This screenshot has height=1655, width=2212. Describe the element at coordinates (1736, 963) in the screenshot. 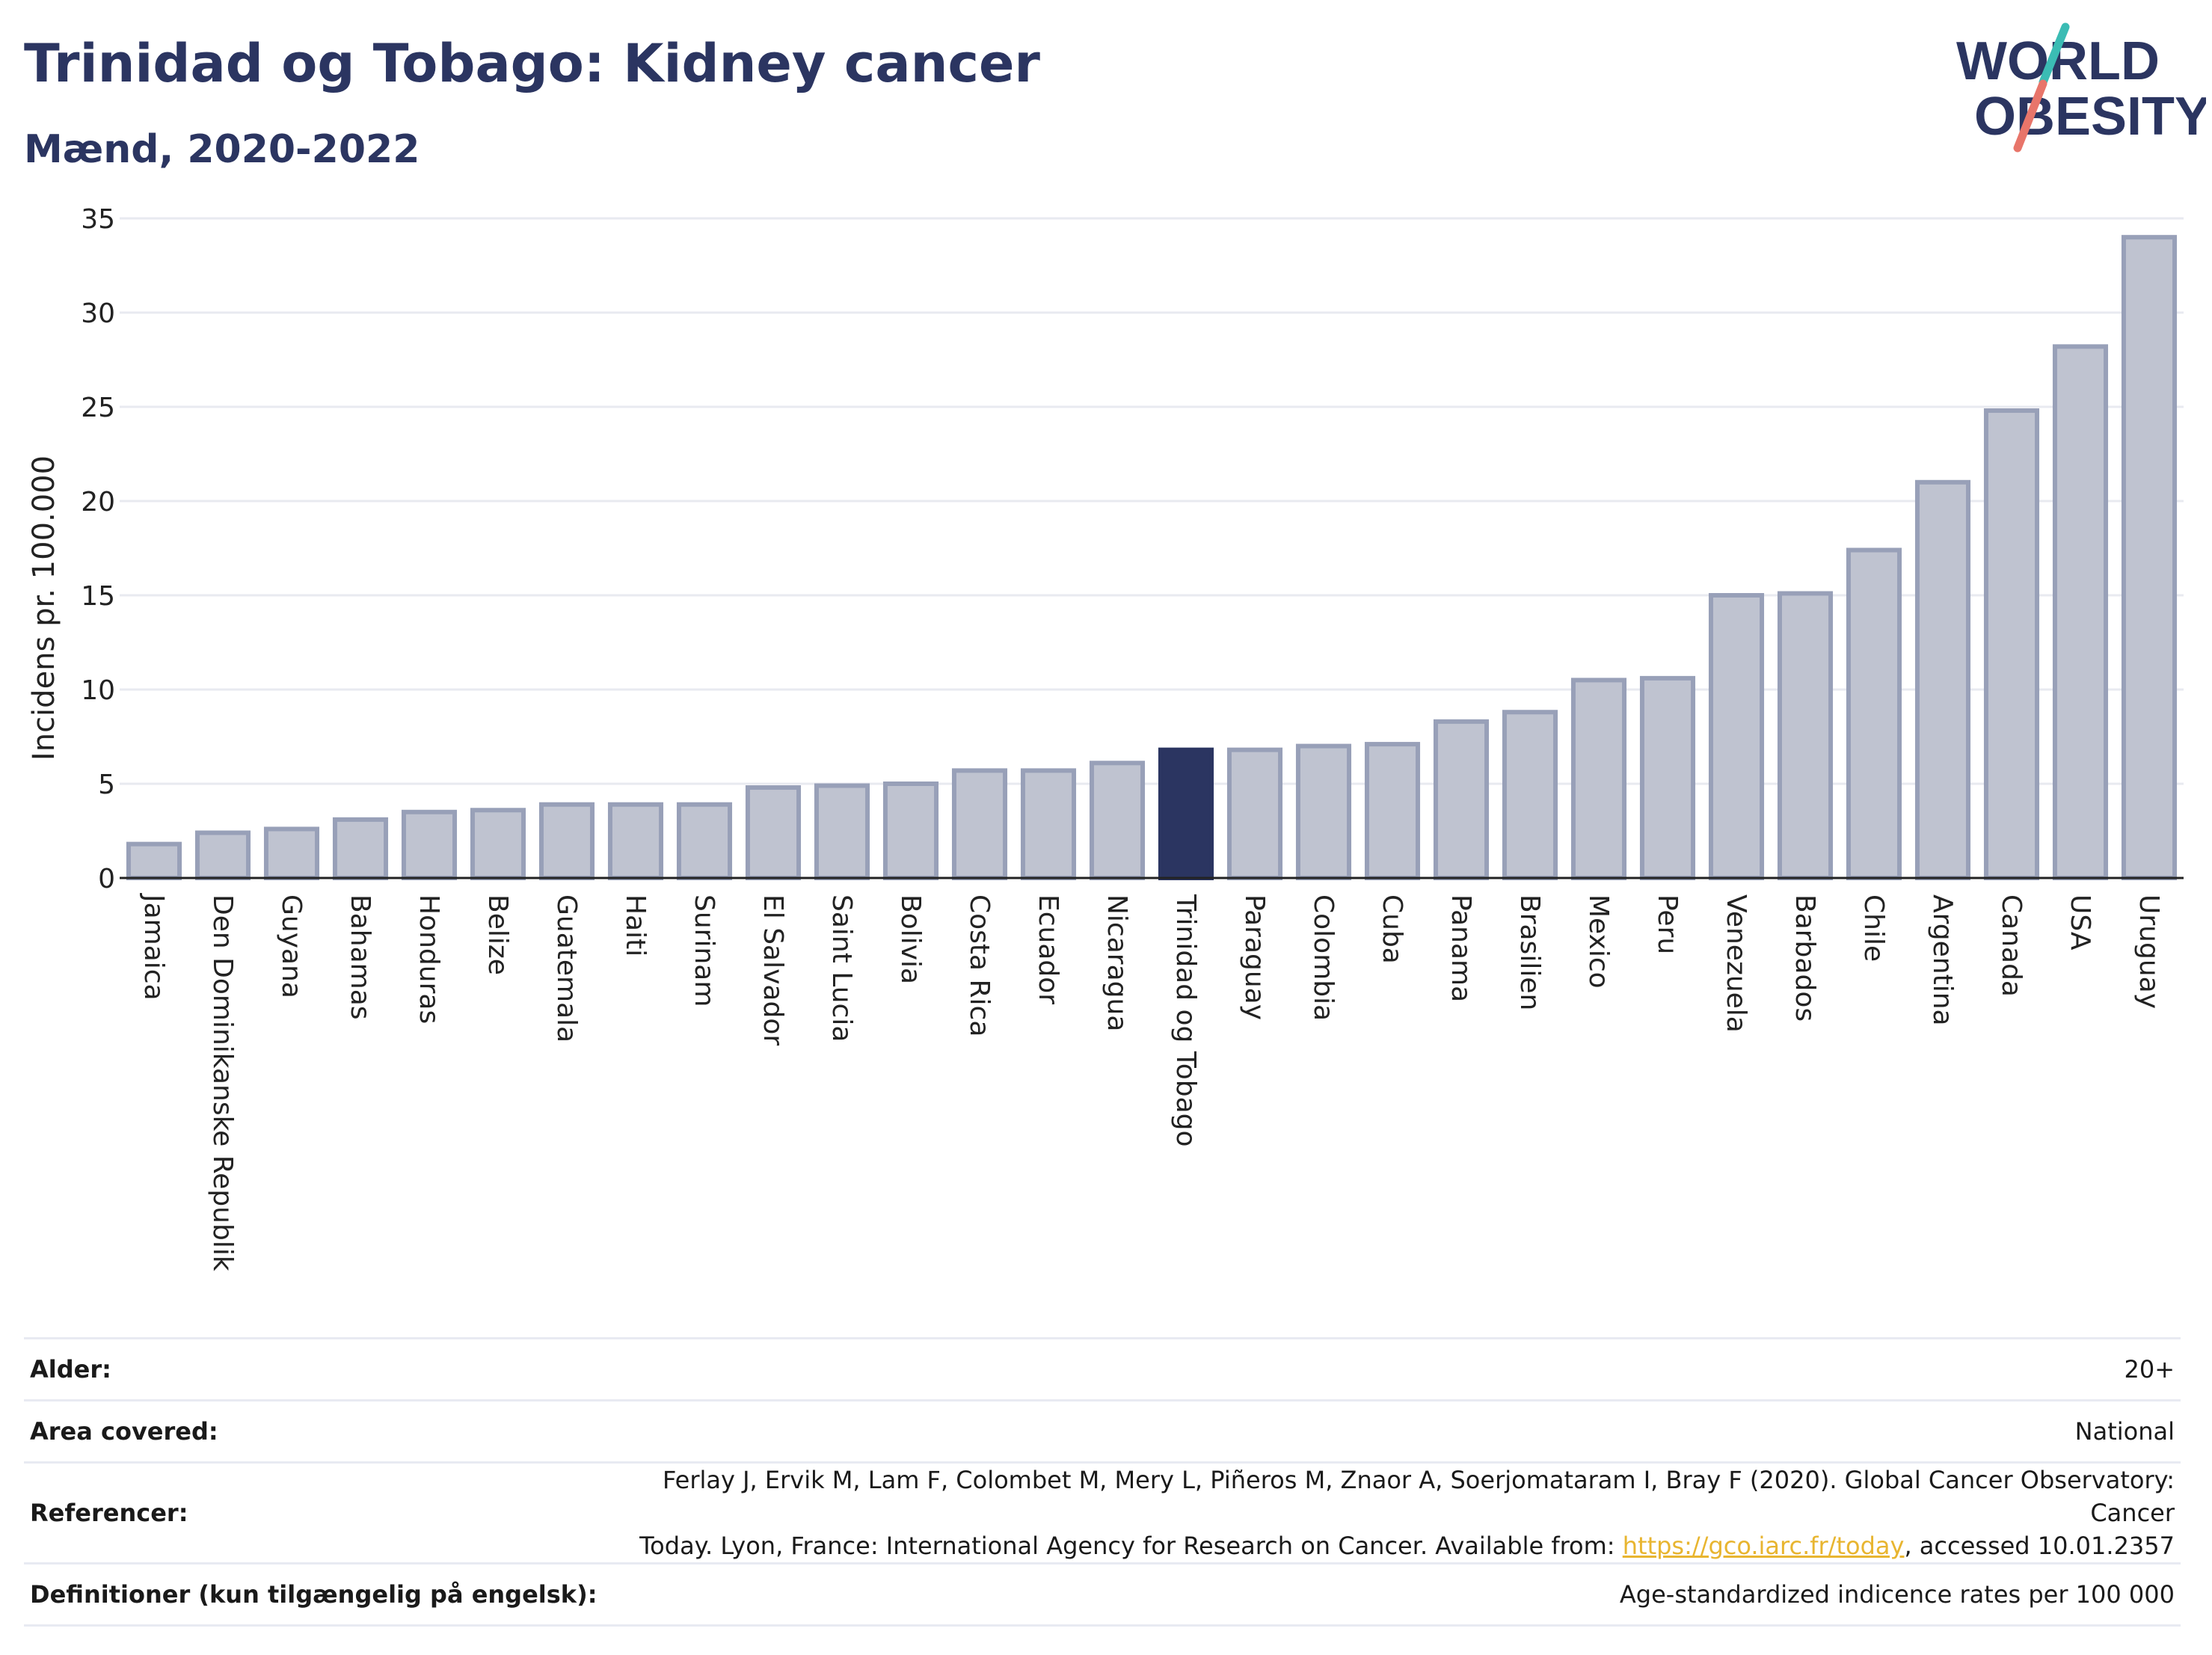

I see `x-tick-label: Venezuela` at that location.